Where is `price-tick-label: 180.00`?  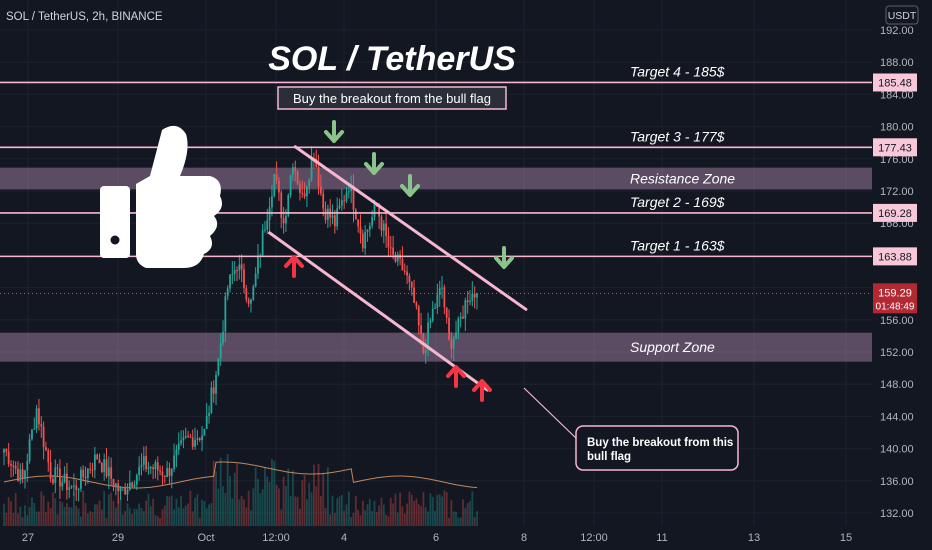
price-tick-label: 180.00 is located at coordinates (897, 128).